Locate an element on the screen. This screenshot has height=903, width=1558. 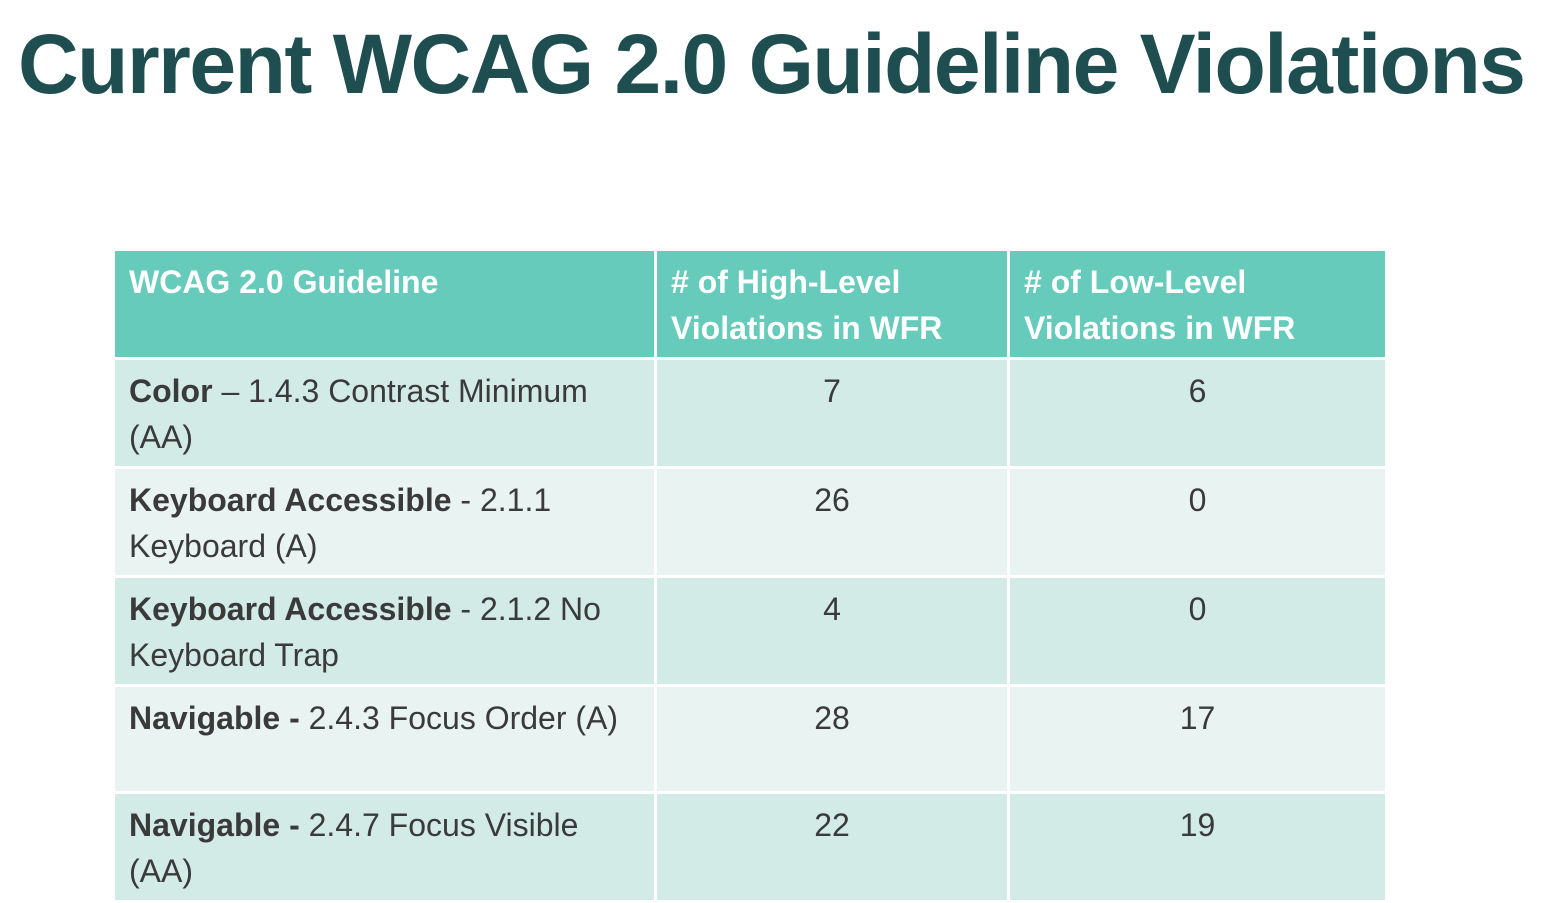
table-row: Navigable - 2.4.3 Focus Order (A) 28 17 is located at coordinates (750, 739).